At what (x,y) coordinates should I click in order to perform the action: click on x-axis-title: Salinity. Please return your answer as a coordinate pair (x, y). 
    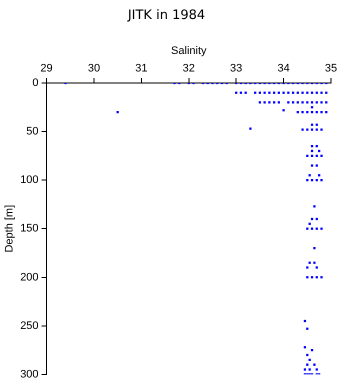
    Looking at the image, I should click on (189, 51).